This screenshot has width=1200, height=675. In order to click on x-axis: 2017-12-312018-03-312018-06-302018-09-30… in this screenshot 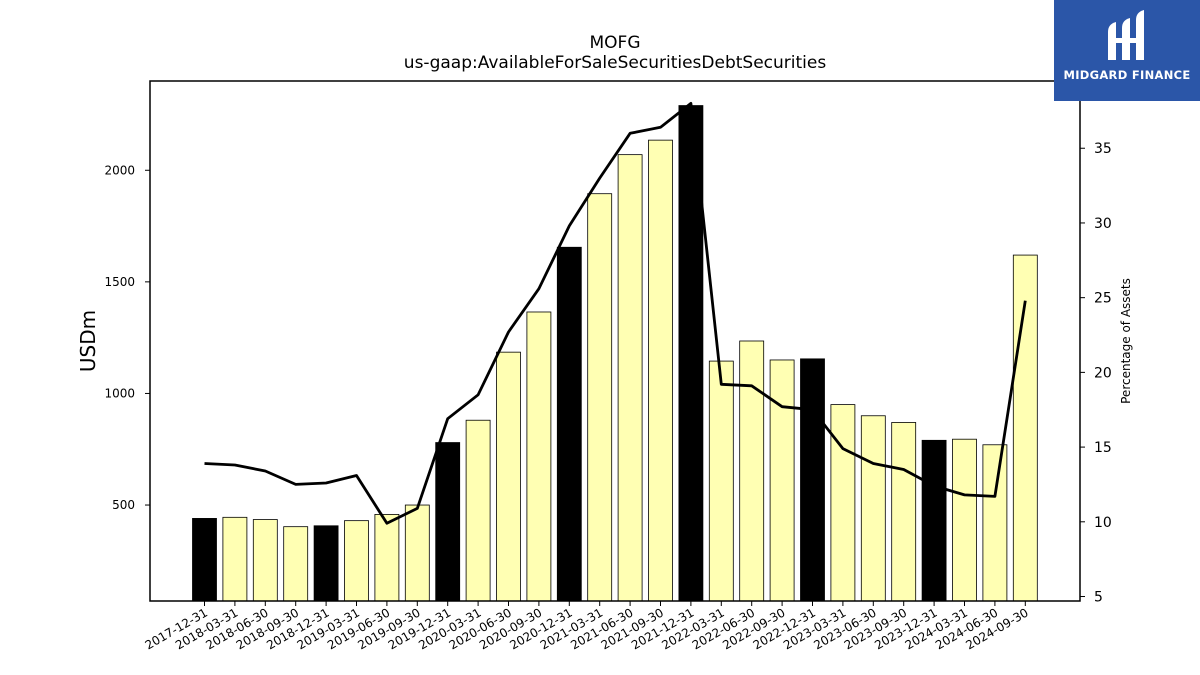, I will do `click(587, 626)`.